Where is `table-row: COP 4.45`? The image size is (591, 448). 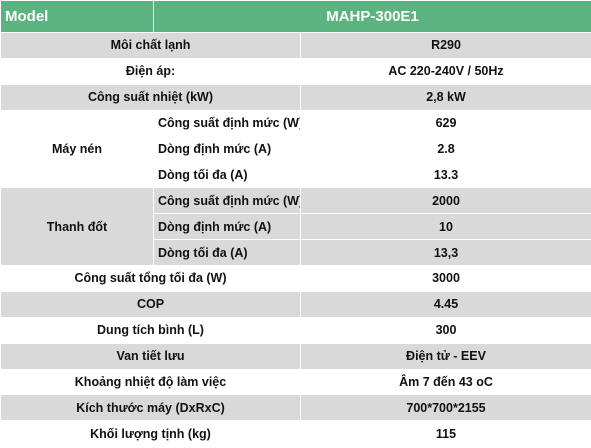
table-row: COP 4.45 is located at coordinates (295, 304).